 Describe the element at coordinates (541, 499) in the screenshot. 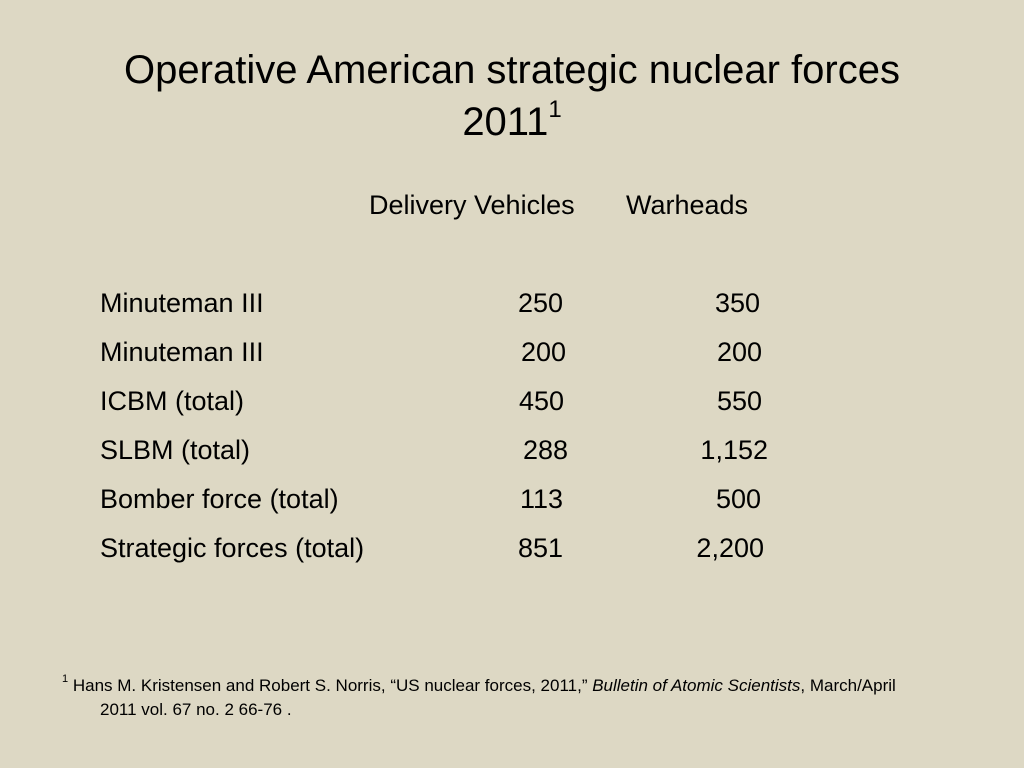

I see `cell-delivery: 113` at that location.